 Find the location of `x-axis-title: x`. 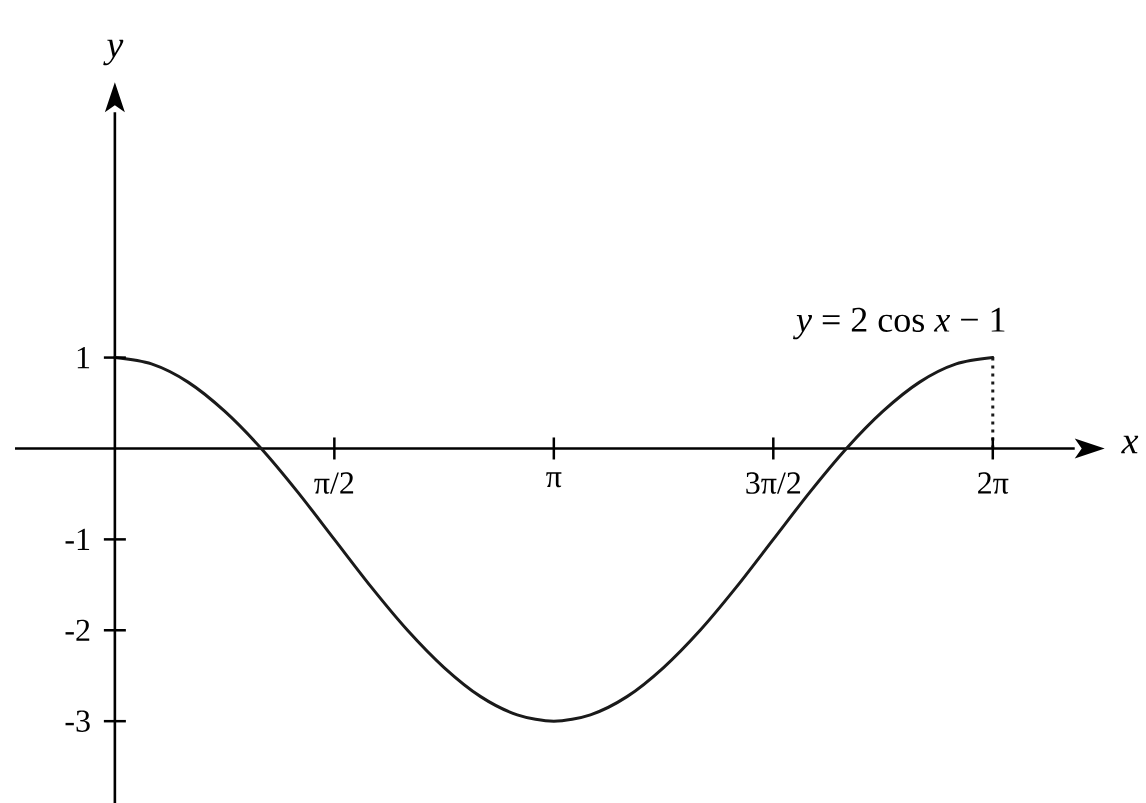

x-axis-title: x is located at coordinates (1130, 444).